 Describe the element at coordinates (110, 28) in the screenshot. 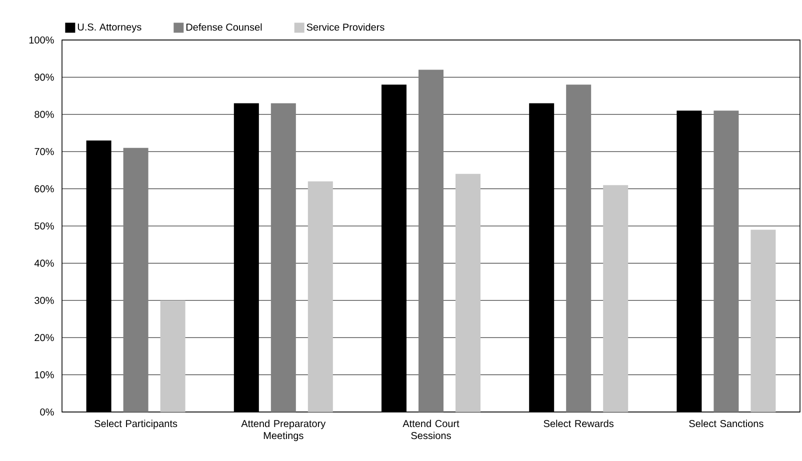

I see `legend-label: U.S. Attorneys` at that location.